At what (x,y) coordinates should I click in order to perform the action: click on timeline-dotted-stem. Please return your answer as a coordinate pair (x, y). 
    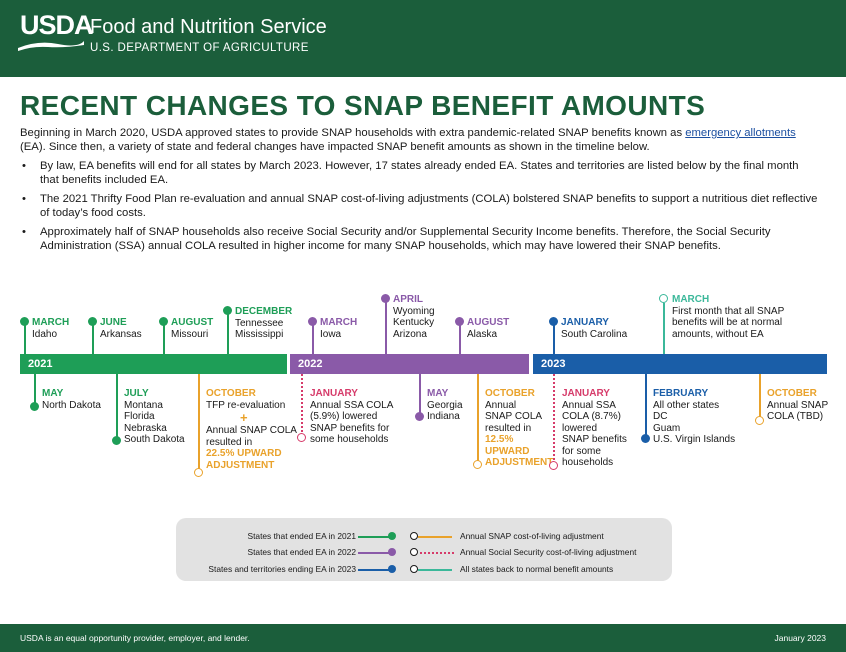
    Looking at the image, I should click on (554, 419).